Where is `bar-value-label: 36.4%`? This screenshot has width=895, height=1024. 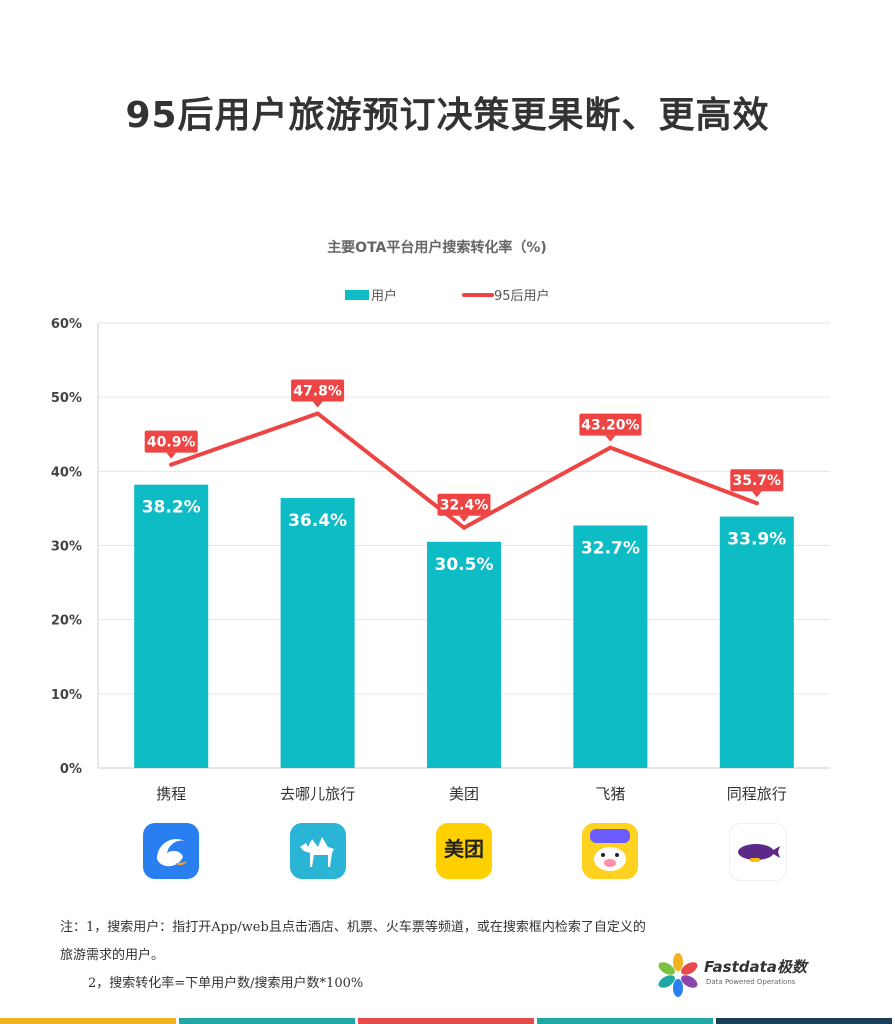
bar-value-label: 36.4% is located at coordinates (317, 521).